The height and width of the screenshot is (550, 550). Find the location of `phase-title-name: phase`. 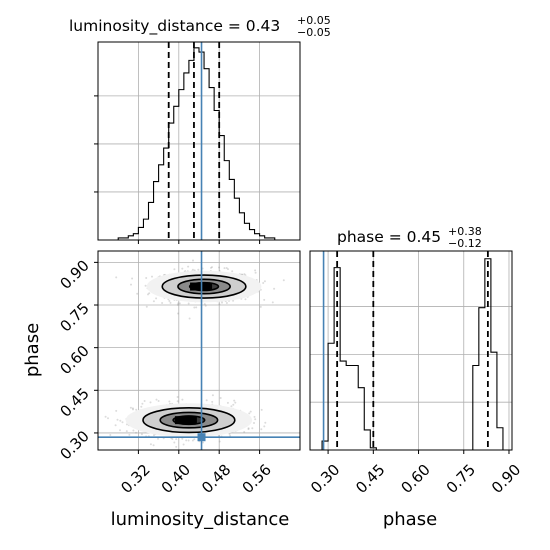

phase-title-name: phase is located at coordinates (360, 237).